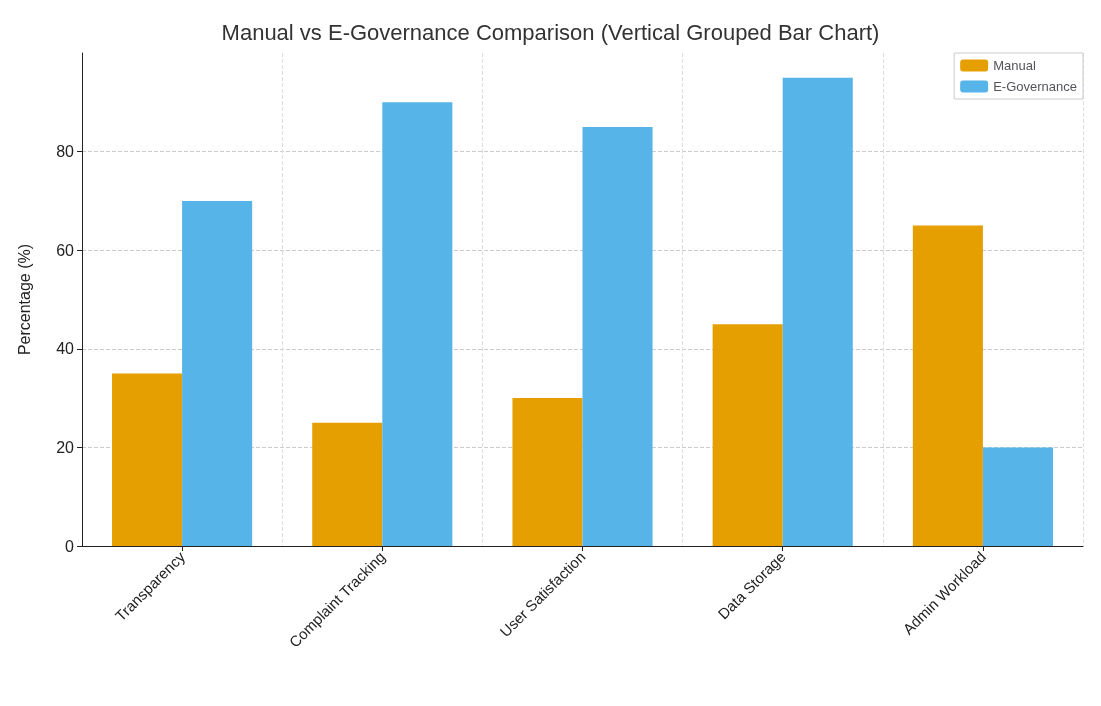 The image size is (1101, 706). I want to click on legend-label: Manual, so click(1014, 65).